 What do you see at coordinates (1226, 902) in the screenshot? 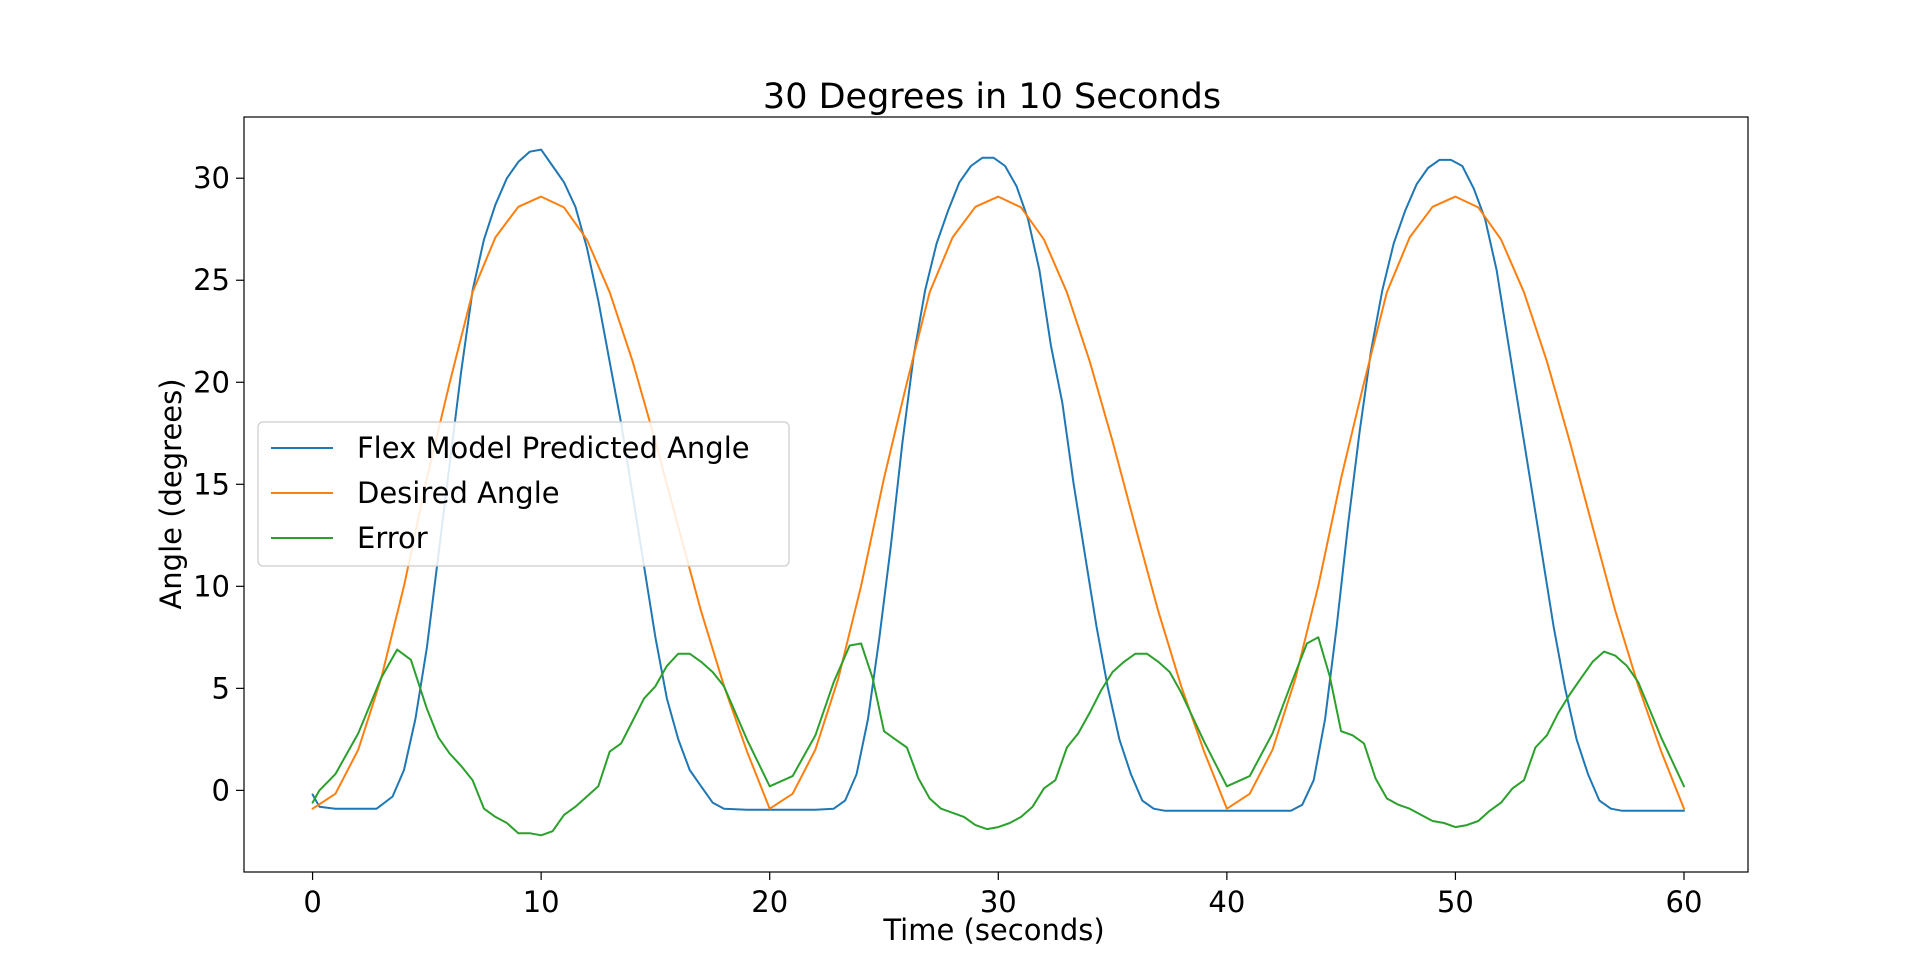
I see `x-tick-label: 40` at bounding box center [1226, 902].